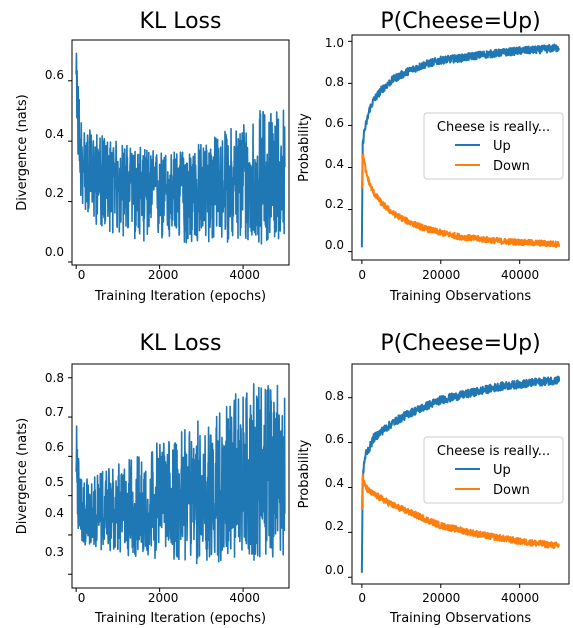  What do you see at coordinates (334, 43) in the screenshot?
I see `y-tick-label: 1.0` at bounding box center [334, 43].